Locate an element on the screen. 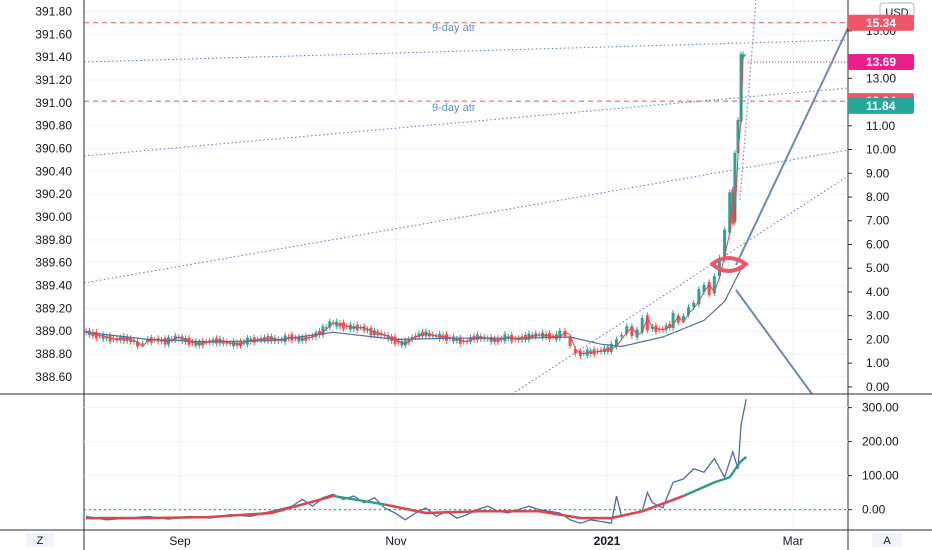 The image size is (932, 550). left-tick-label: 390.40 is located at coordinates (53, 171).